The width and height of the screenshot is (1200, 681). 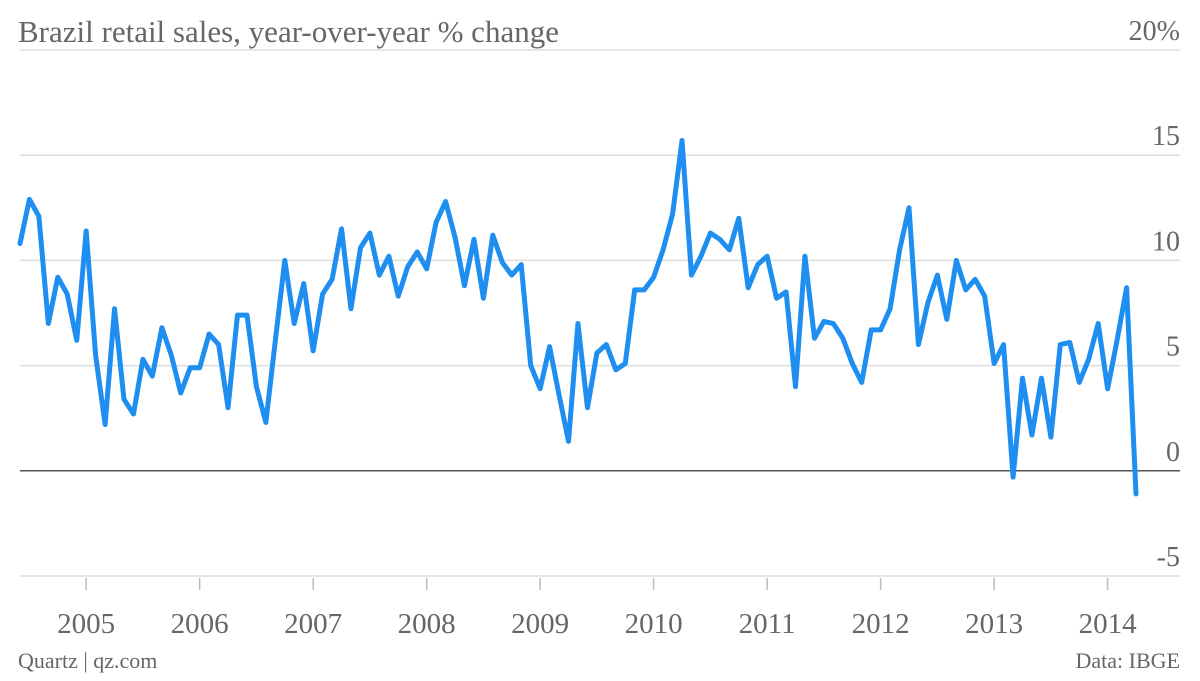 I want to click on x-tick-label: 2013, so click(x=994, y=624).